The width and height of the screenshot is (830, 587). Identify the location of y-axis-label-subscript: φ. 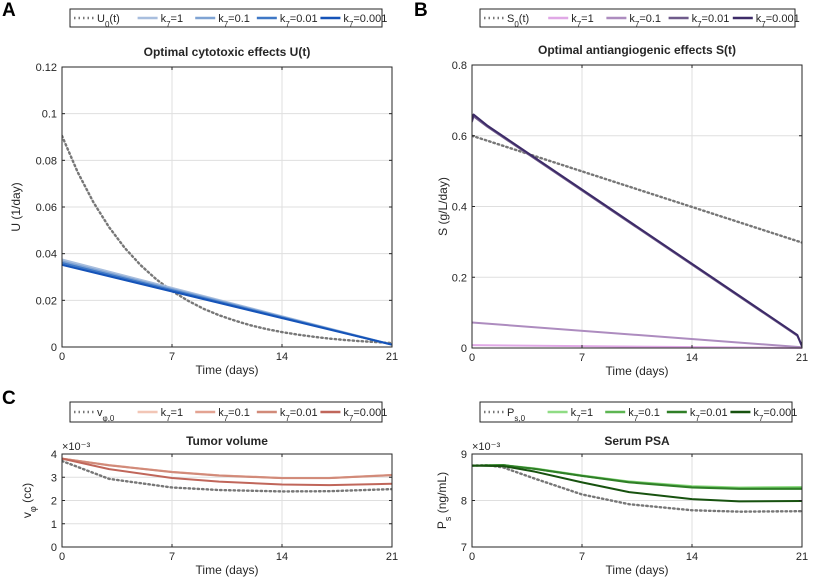
(33, 509).